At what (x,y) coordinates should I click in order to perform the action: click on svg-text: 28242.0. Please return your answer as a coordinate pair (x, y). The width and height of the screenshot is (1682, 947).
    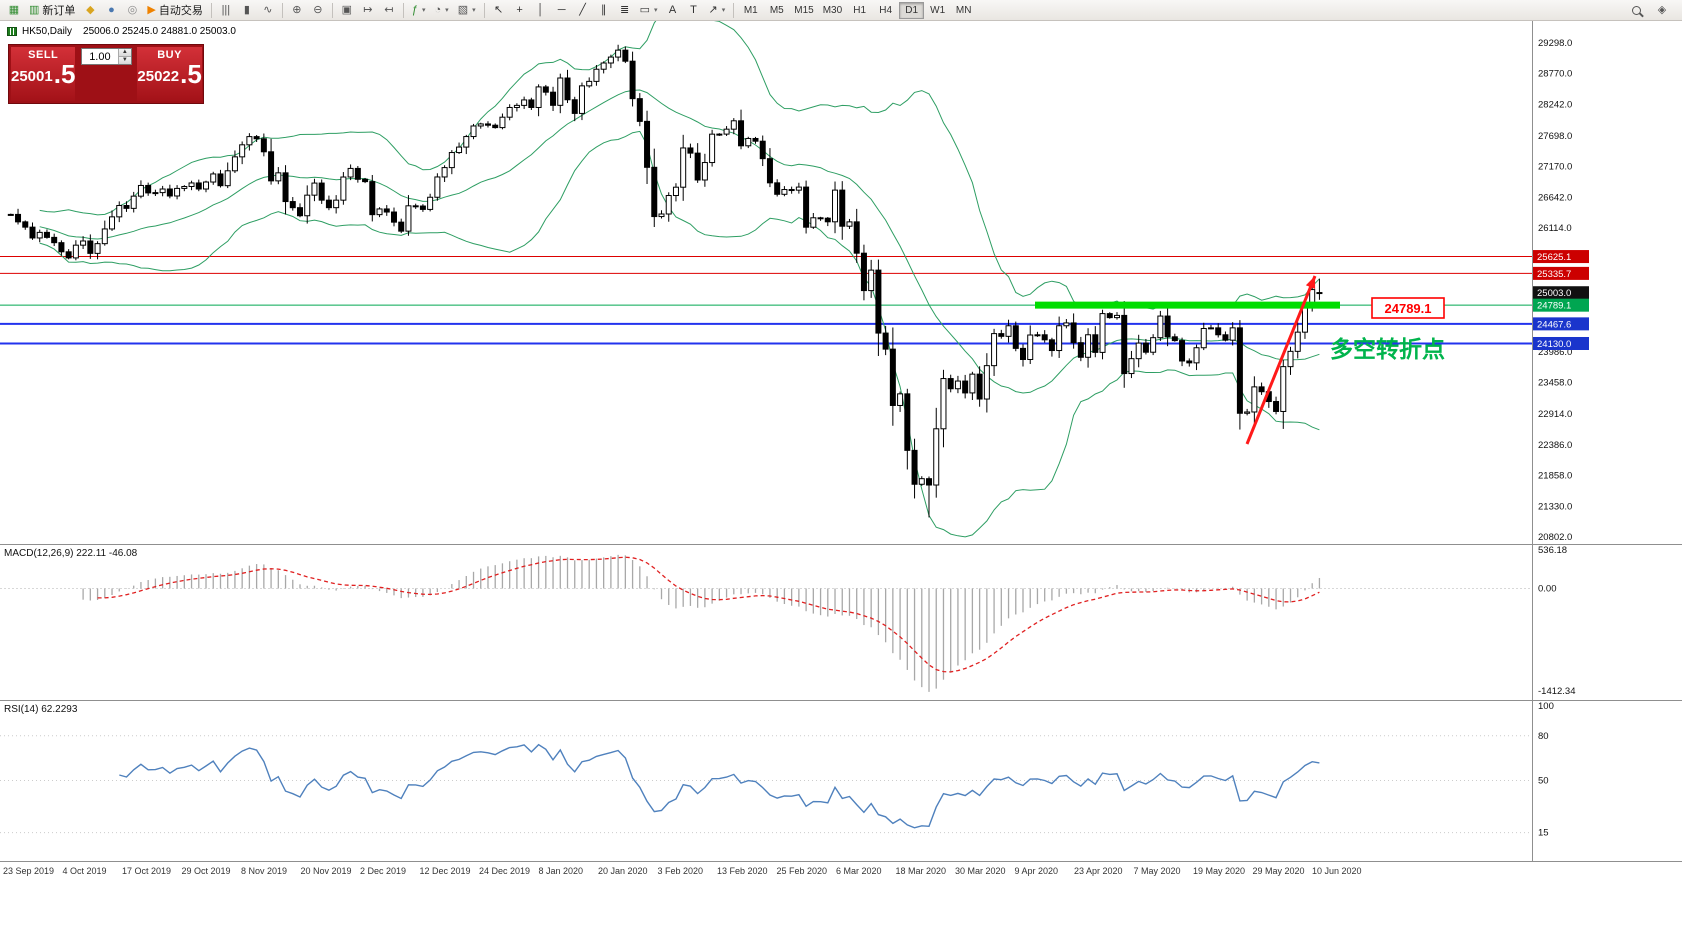
    Looking at the image, I should click on (1555, 104).